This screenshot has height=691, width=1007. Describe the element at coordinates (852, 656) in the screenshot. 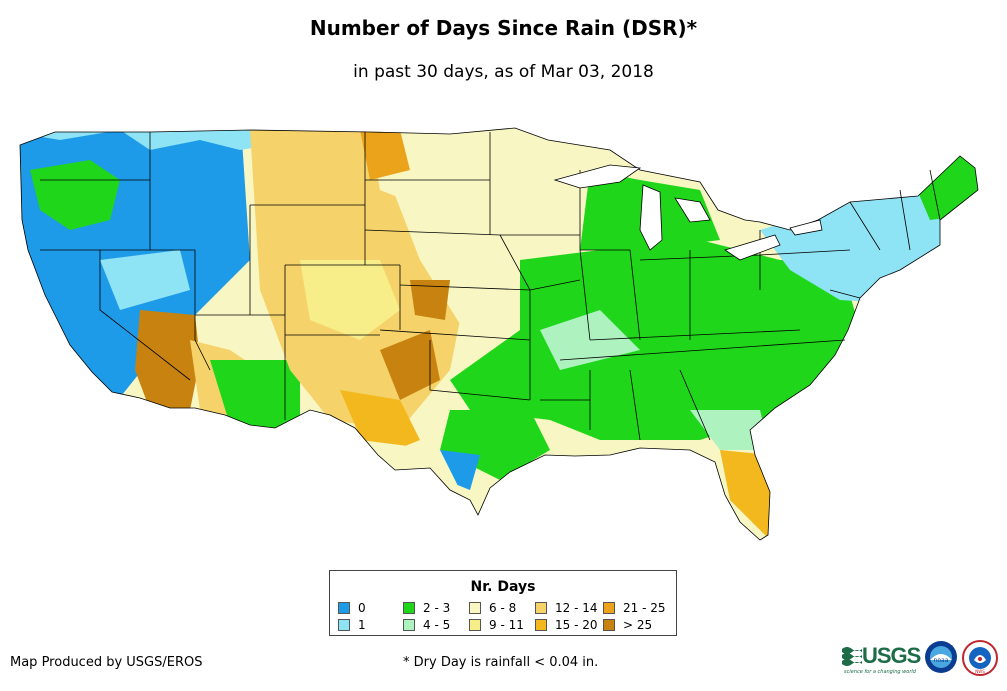

I see `usgs-wave-icon` at that location.